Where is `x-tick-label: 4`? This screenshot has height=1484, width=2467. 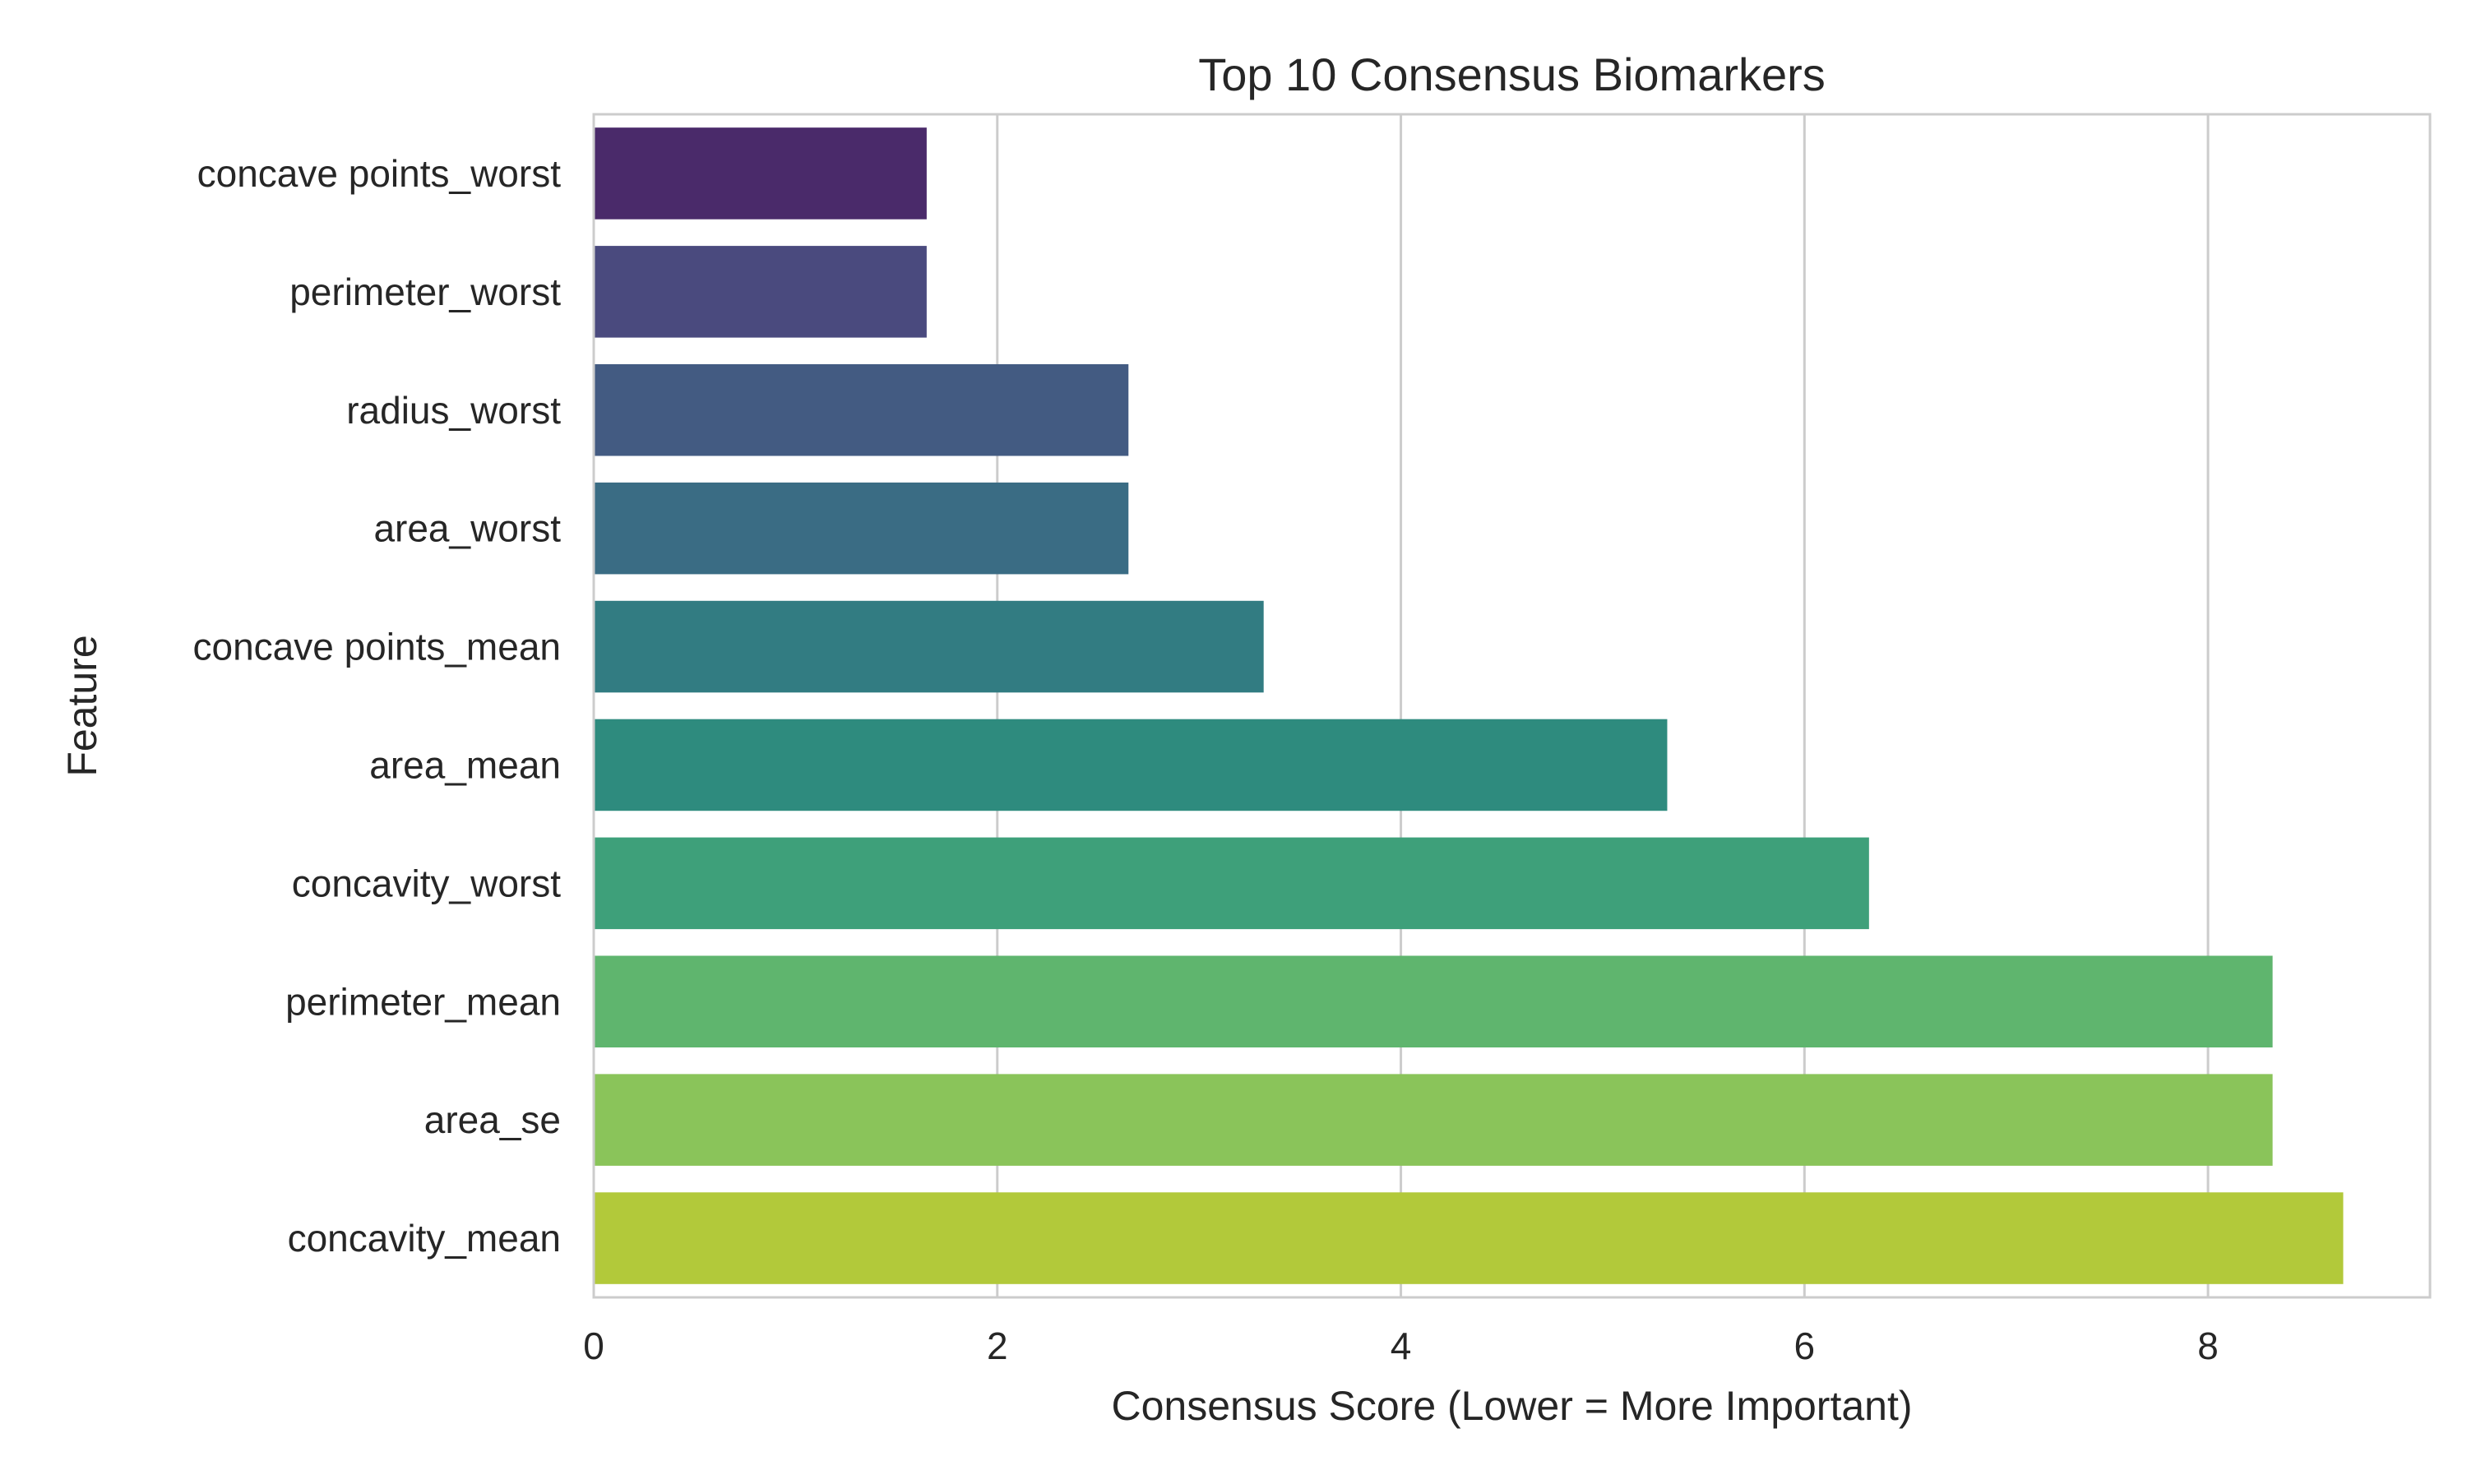 x-tick-label: 4 is located at coordinates (1401, 1346).